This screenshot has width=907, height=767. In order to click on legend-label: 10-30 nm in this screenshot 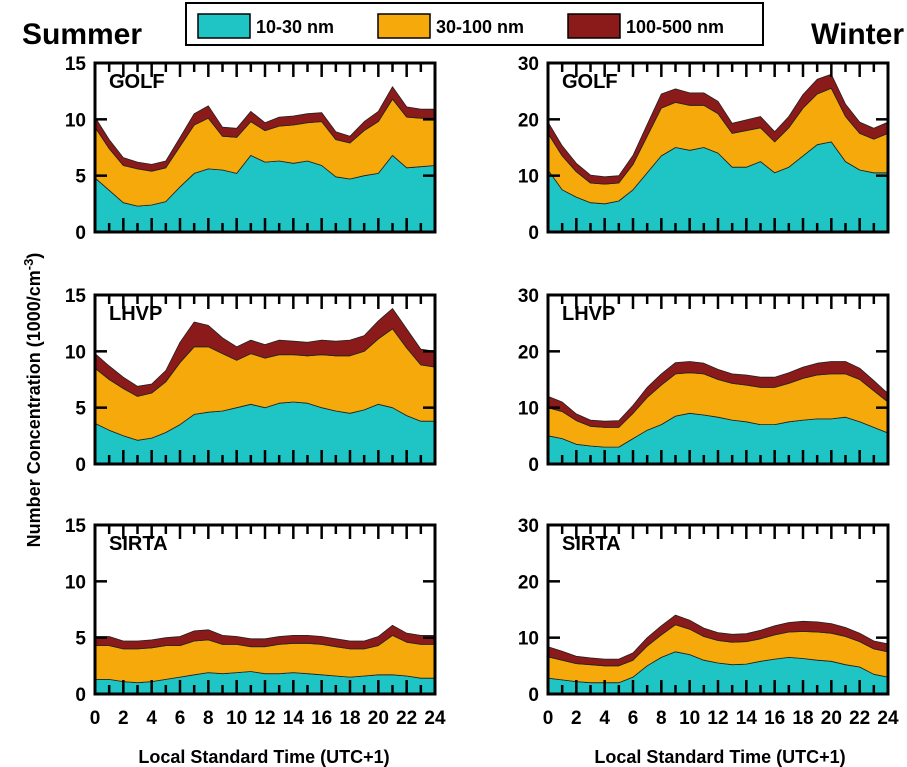, I will do `click(295, 27)`.